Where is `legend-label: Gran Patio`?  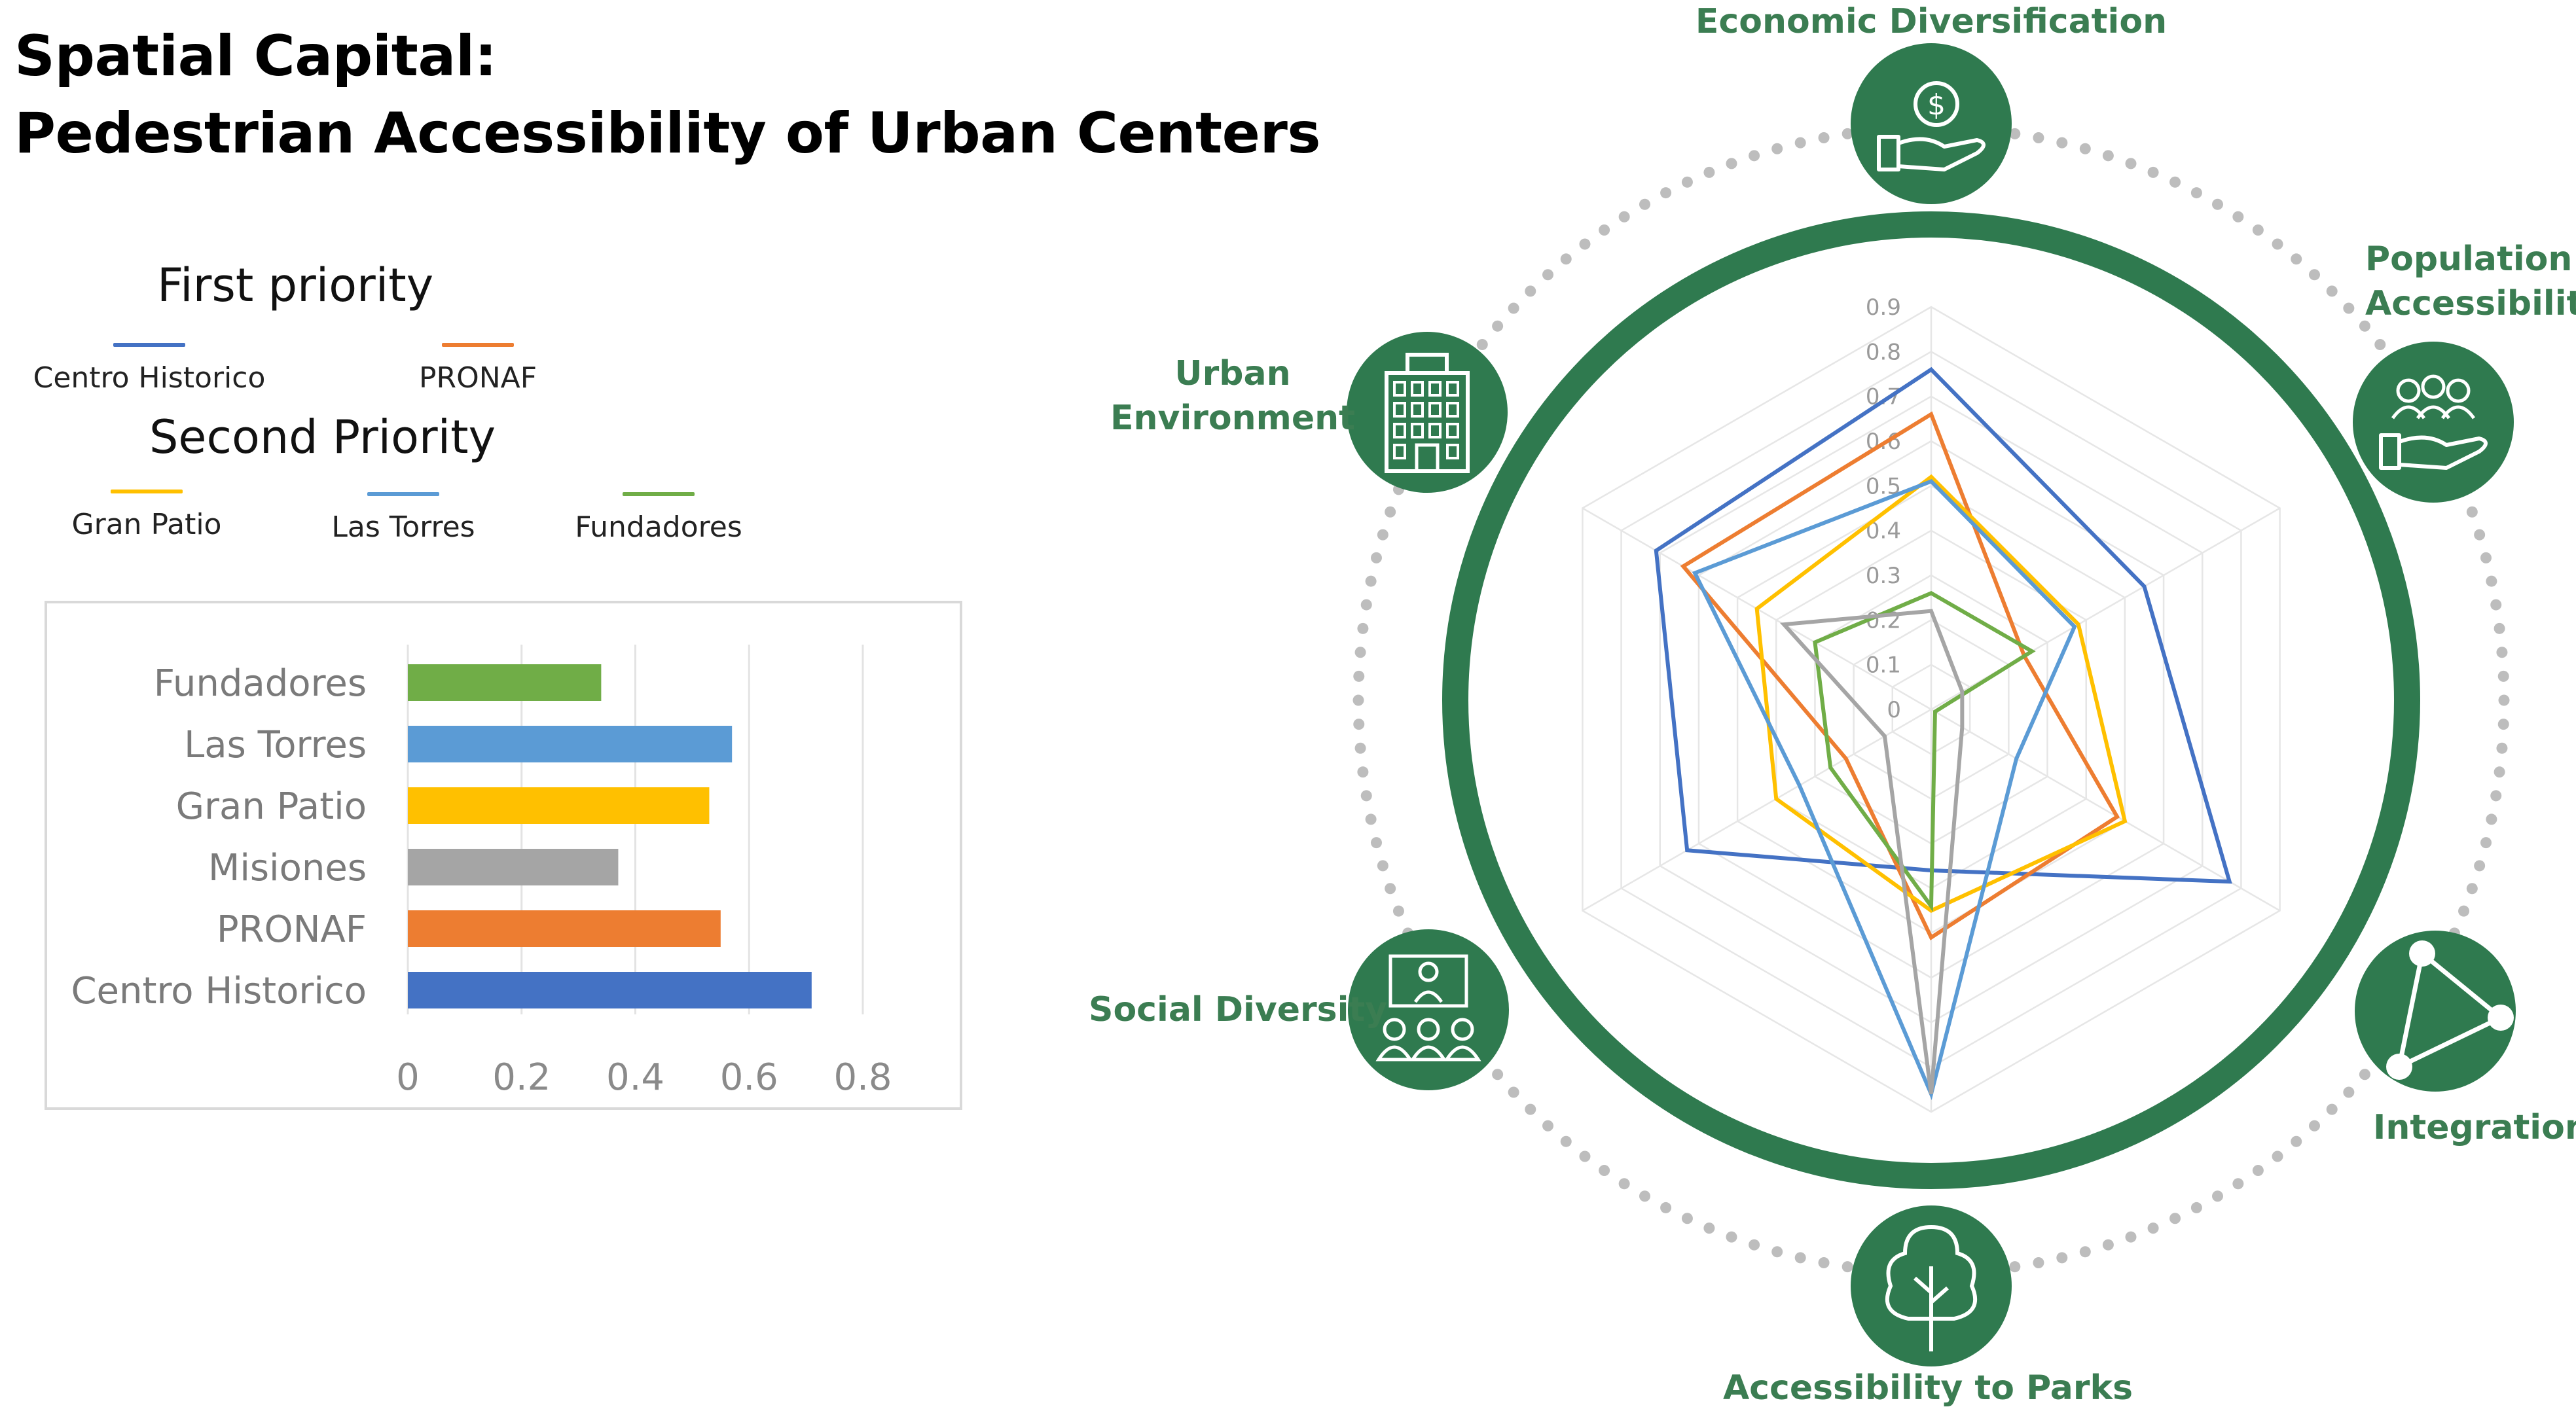 legend-label: Gran Patio is located at coordinates (146, 524).